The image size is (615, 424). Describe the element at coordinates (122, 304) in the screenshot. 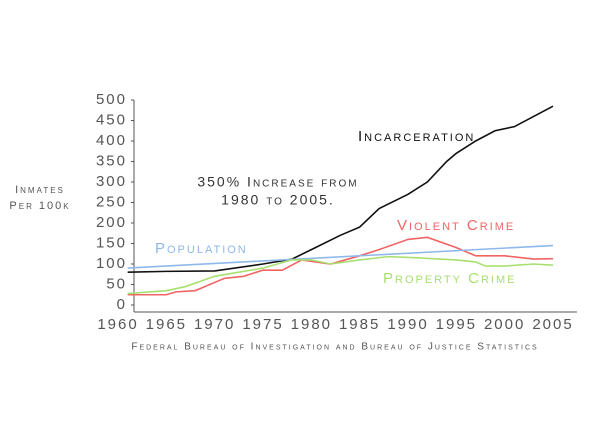

I see `y-tick-label: 0` at that location.